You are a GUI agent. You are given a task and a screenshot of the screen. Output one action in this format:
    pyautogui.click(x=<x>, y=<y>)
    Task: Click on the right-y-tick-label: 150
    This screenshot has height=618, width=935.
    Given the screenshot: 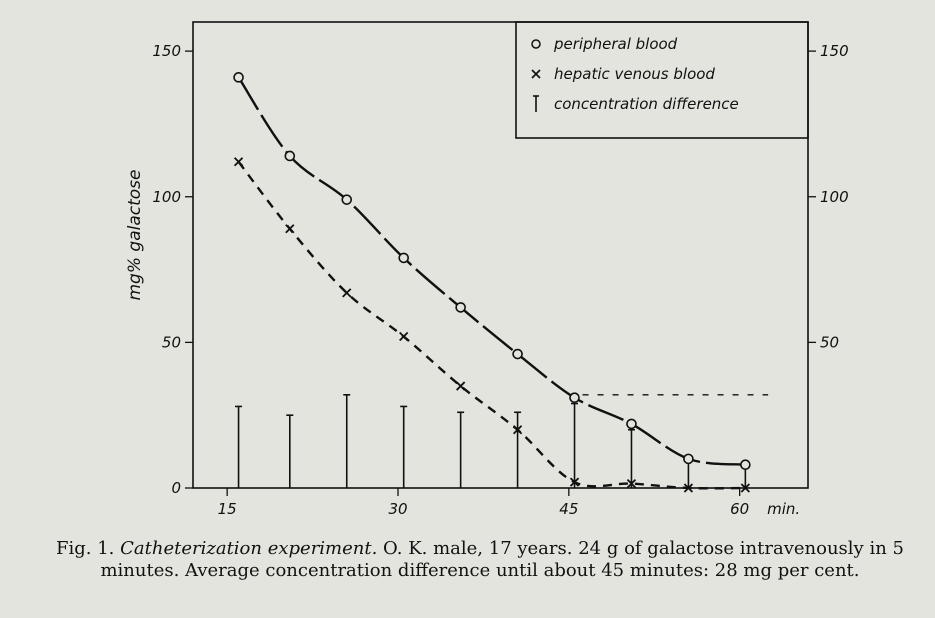 What is the action you would take?
    pyautogui.click(x=834, y=51)
    